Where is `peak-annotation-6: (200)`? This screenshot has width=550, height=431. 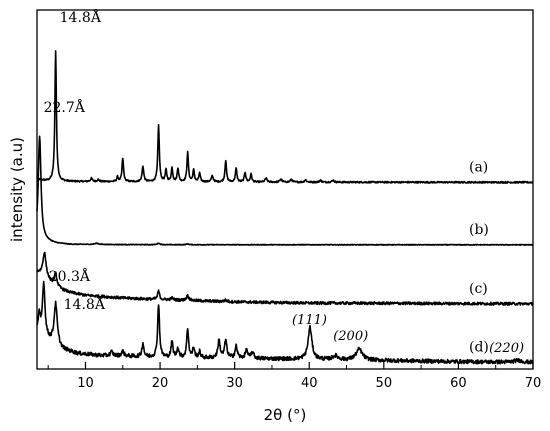
peak-annotation-6: (200) is located at coordinates (350, 336).